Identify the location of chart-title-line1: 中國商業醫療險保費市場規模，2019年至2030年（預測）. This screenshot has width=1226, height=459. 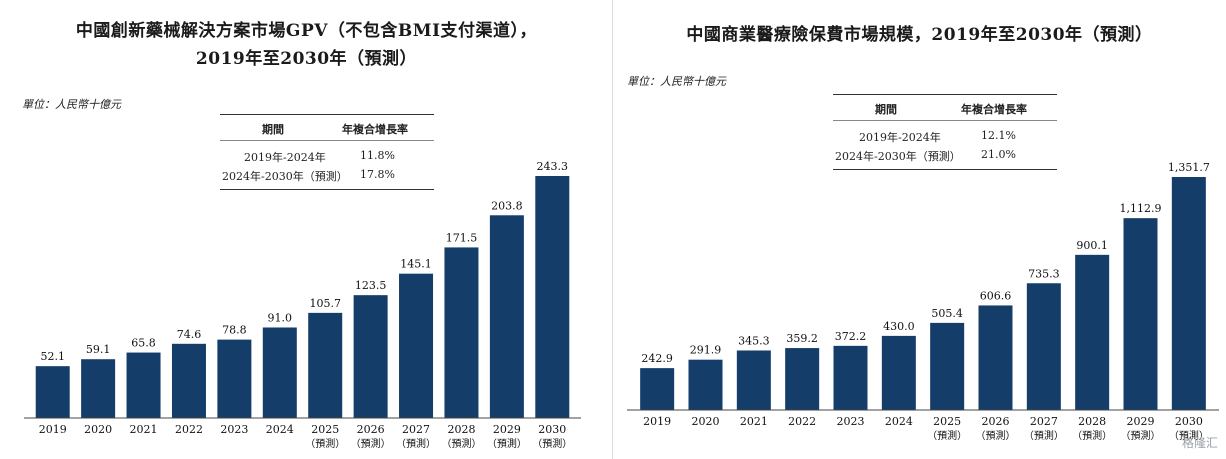
(919, 35).